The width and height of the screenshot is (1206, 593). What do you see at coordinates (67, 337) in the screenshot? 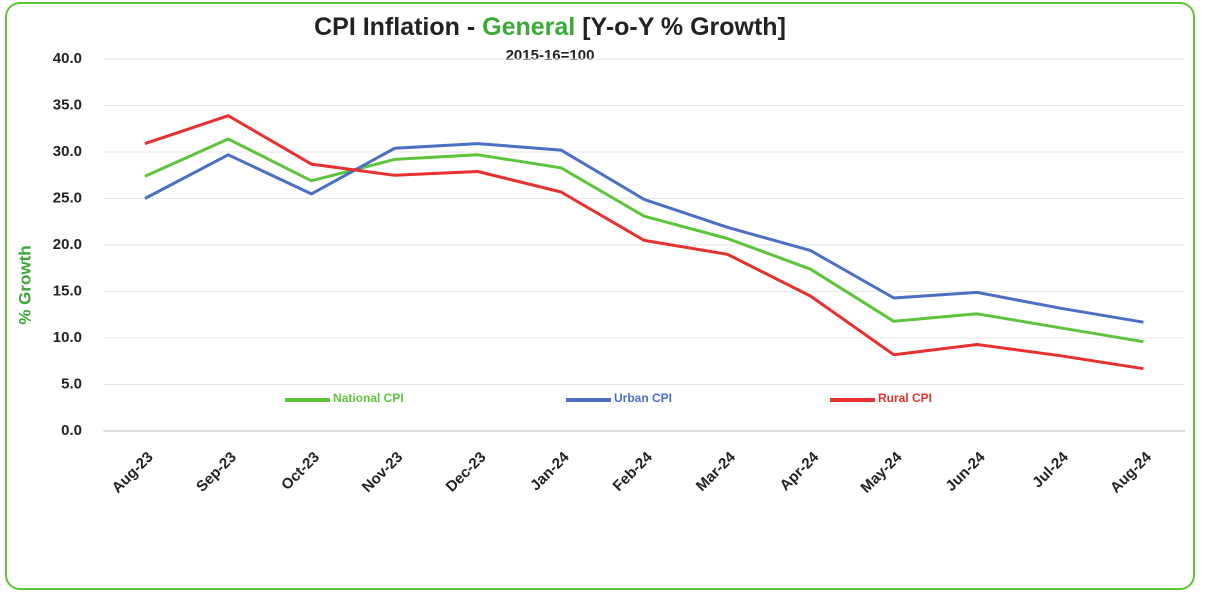
I see `y-tick-label: 10.0` at bounding box center [67, 337].